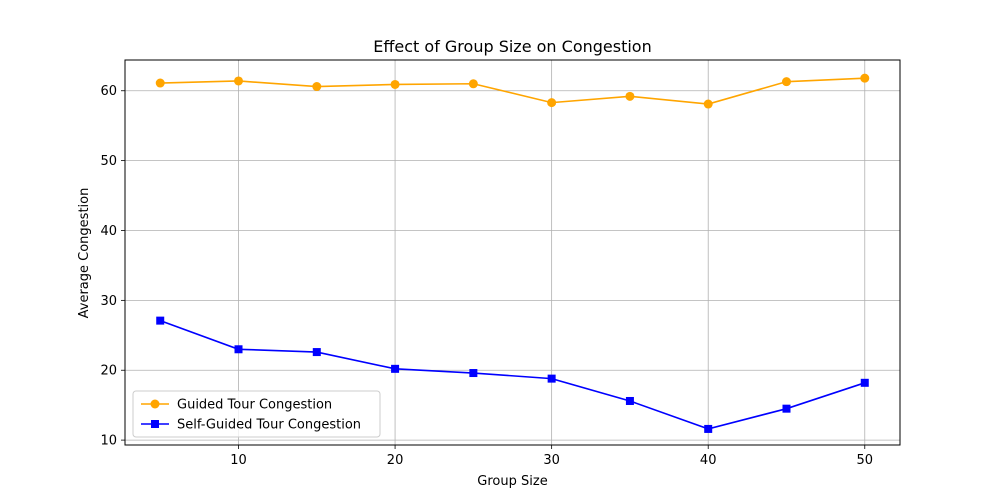 The height and width of the screenshot is (500, 1000). Describe the element at coordinates (108, 301) in the screenshot. I see `y-tick-label: 30` at that location.